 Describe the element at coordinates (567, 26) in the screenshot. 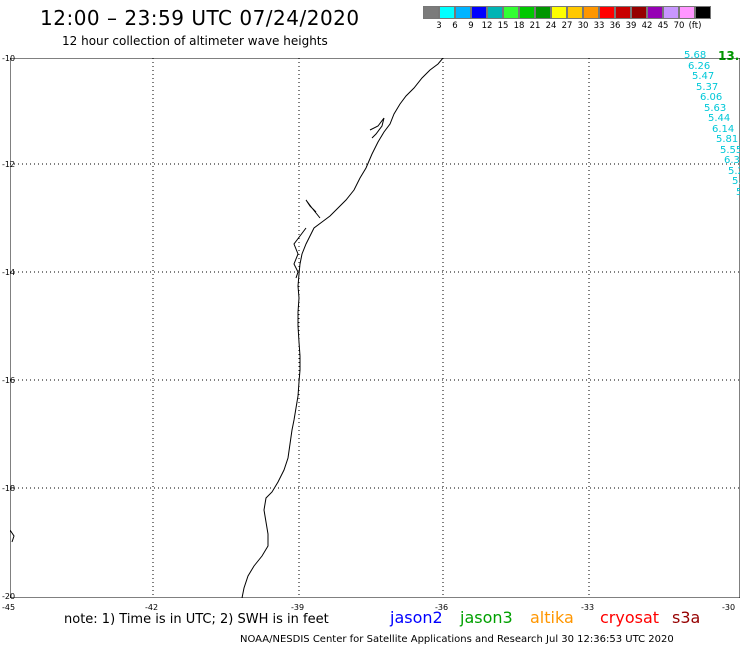

I see `legend-label: 27` at that location.